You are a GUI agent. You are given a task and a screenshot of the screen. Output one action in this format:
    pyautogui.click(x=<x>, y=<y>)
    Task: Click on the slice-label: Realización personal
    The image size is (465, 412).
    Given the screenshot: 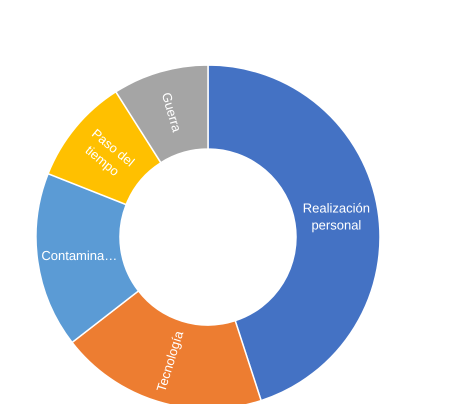 What is the action you would take?
    pyautogui.click(x=336, y=216)
    